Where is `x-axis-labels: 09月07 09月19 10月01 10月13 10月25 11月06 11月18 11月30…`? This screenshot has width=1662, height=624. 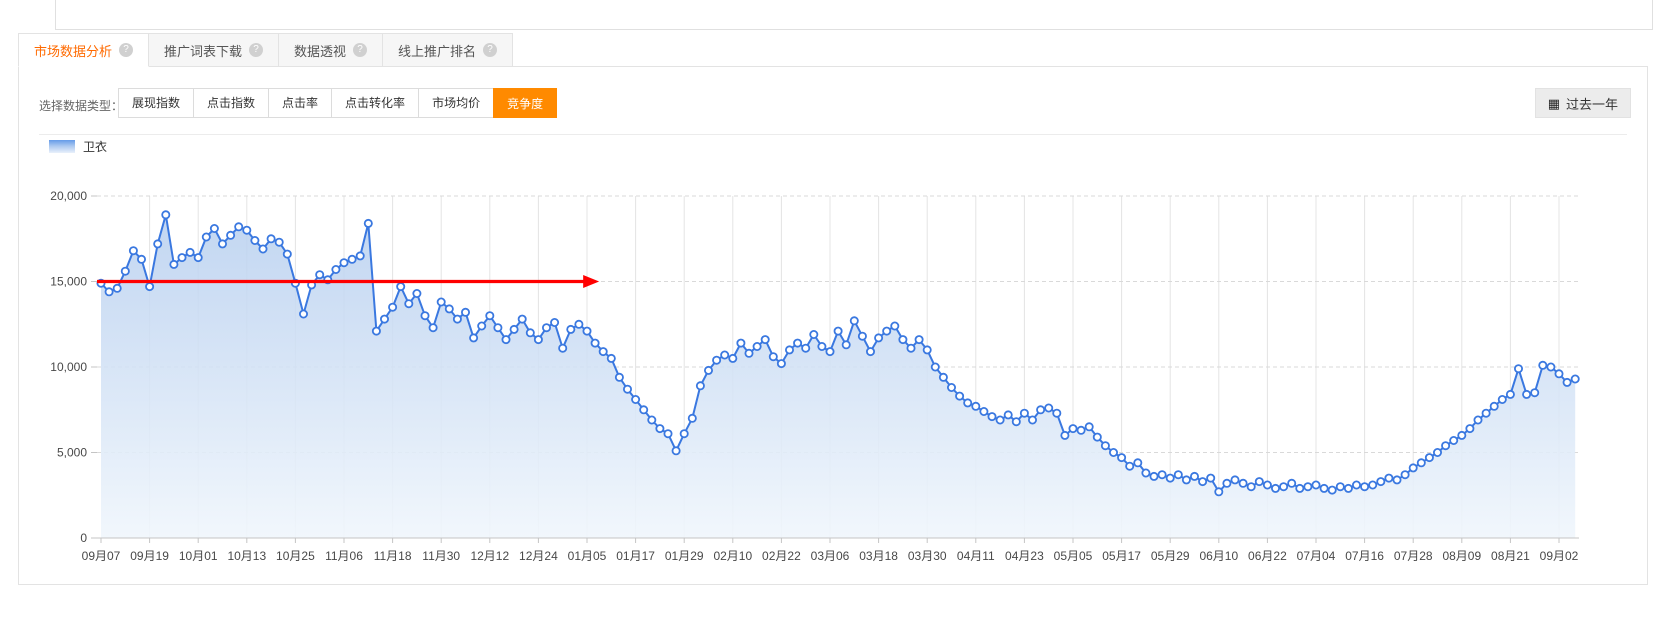 x-axis-labels: 09月07 09月19 10月01 10月13 10月25 11月06 11月18 11月30… is located at coordinates (830, 556).